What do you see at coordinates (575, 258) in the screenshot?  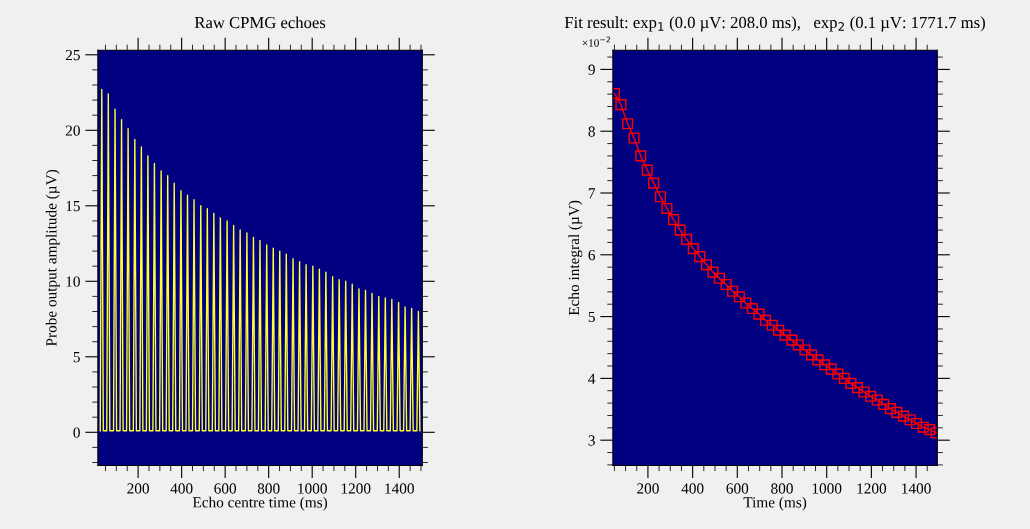 I see `y-axis-title: Echo integral (µV)` at bounding box center [575, 258].